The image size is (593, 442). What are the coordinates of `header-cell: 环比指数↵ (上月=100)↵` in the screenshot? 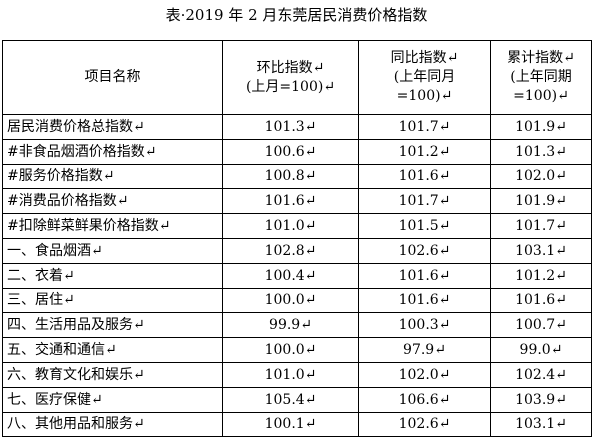 It's located at (290, 77).